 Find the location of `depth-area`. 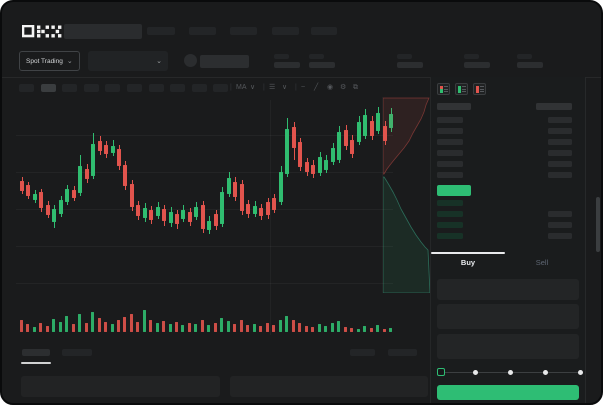

depth-area is located at coordinates (406, 235).